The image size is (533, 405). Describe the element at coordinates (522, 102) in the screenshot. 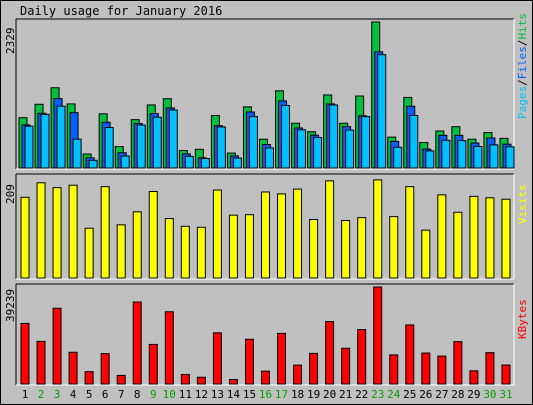

I see `legend-part-0: Pages` at that location.